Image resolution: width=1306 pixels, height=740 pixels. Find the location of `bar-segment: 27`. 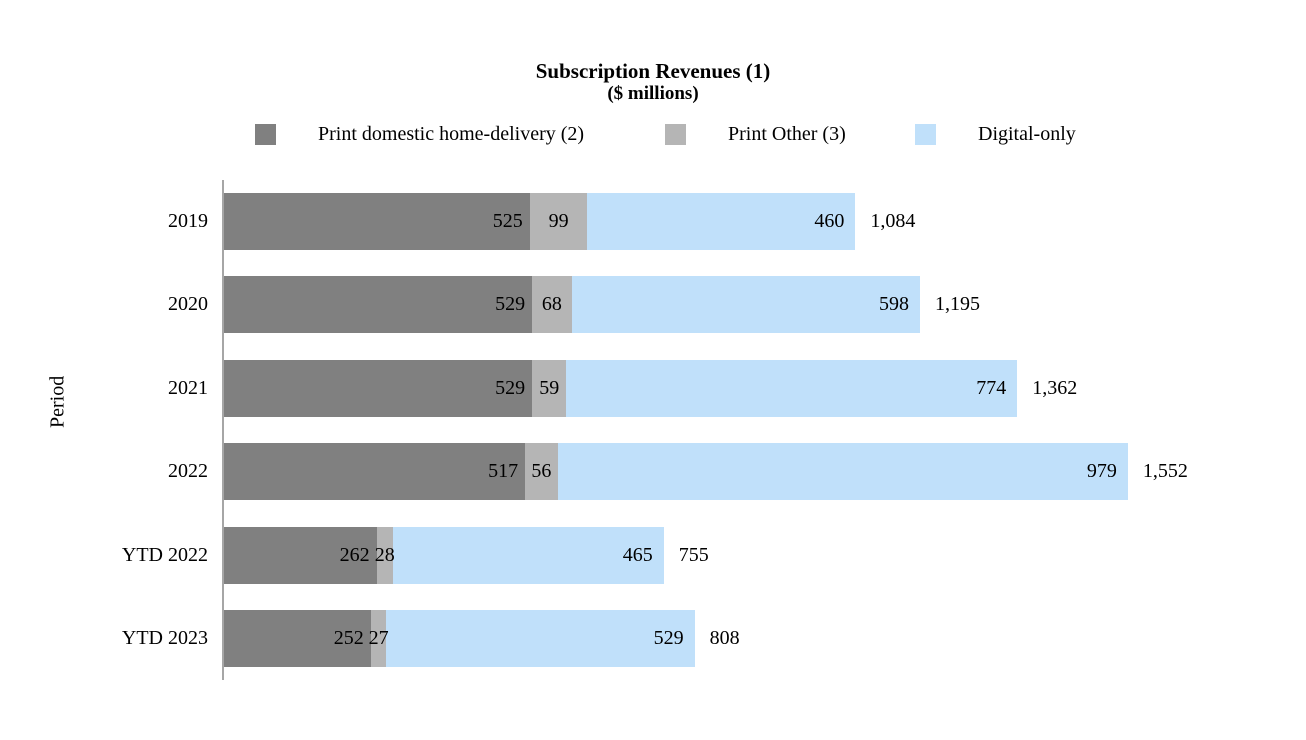

bar-segment: 27 is located at coordinates (378, 638).